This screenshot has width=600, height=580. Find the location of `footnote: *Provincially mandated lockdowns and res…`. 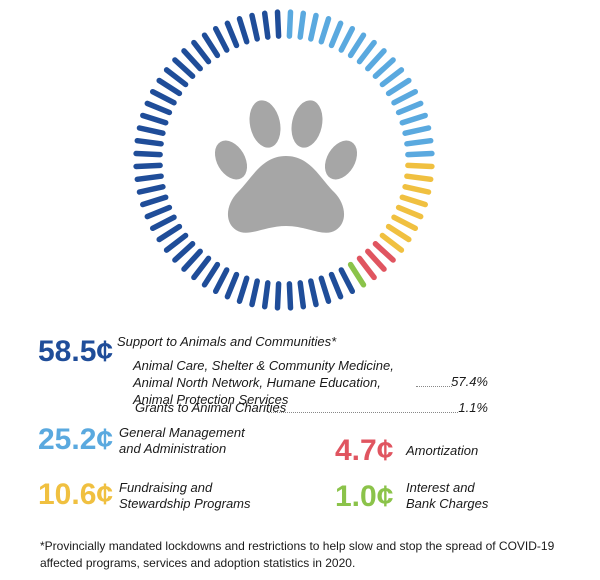

footnote: *Provincially mandated lockdowns and res… is located at coordinates (297, 554).